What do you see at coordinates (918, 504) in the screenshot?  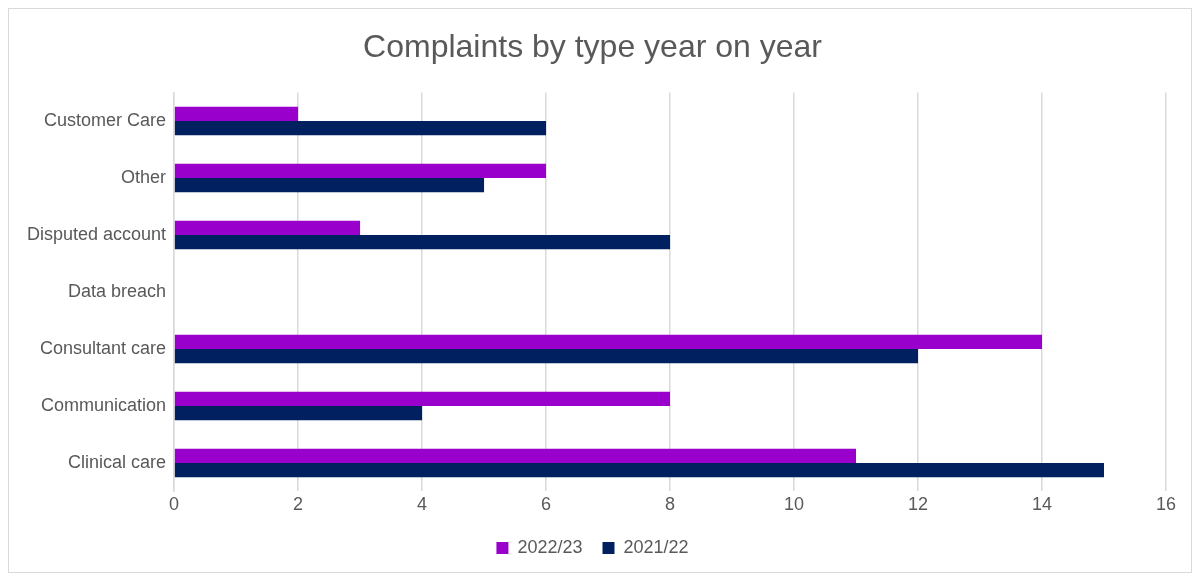 I see `x-tick-label: 12` at bounding box center [918, 504].